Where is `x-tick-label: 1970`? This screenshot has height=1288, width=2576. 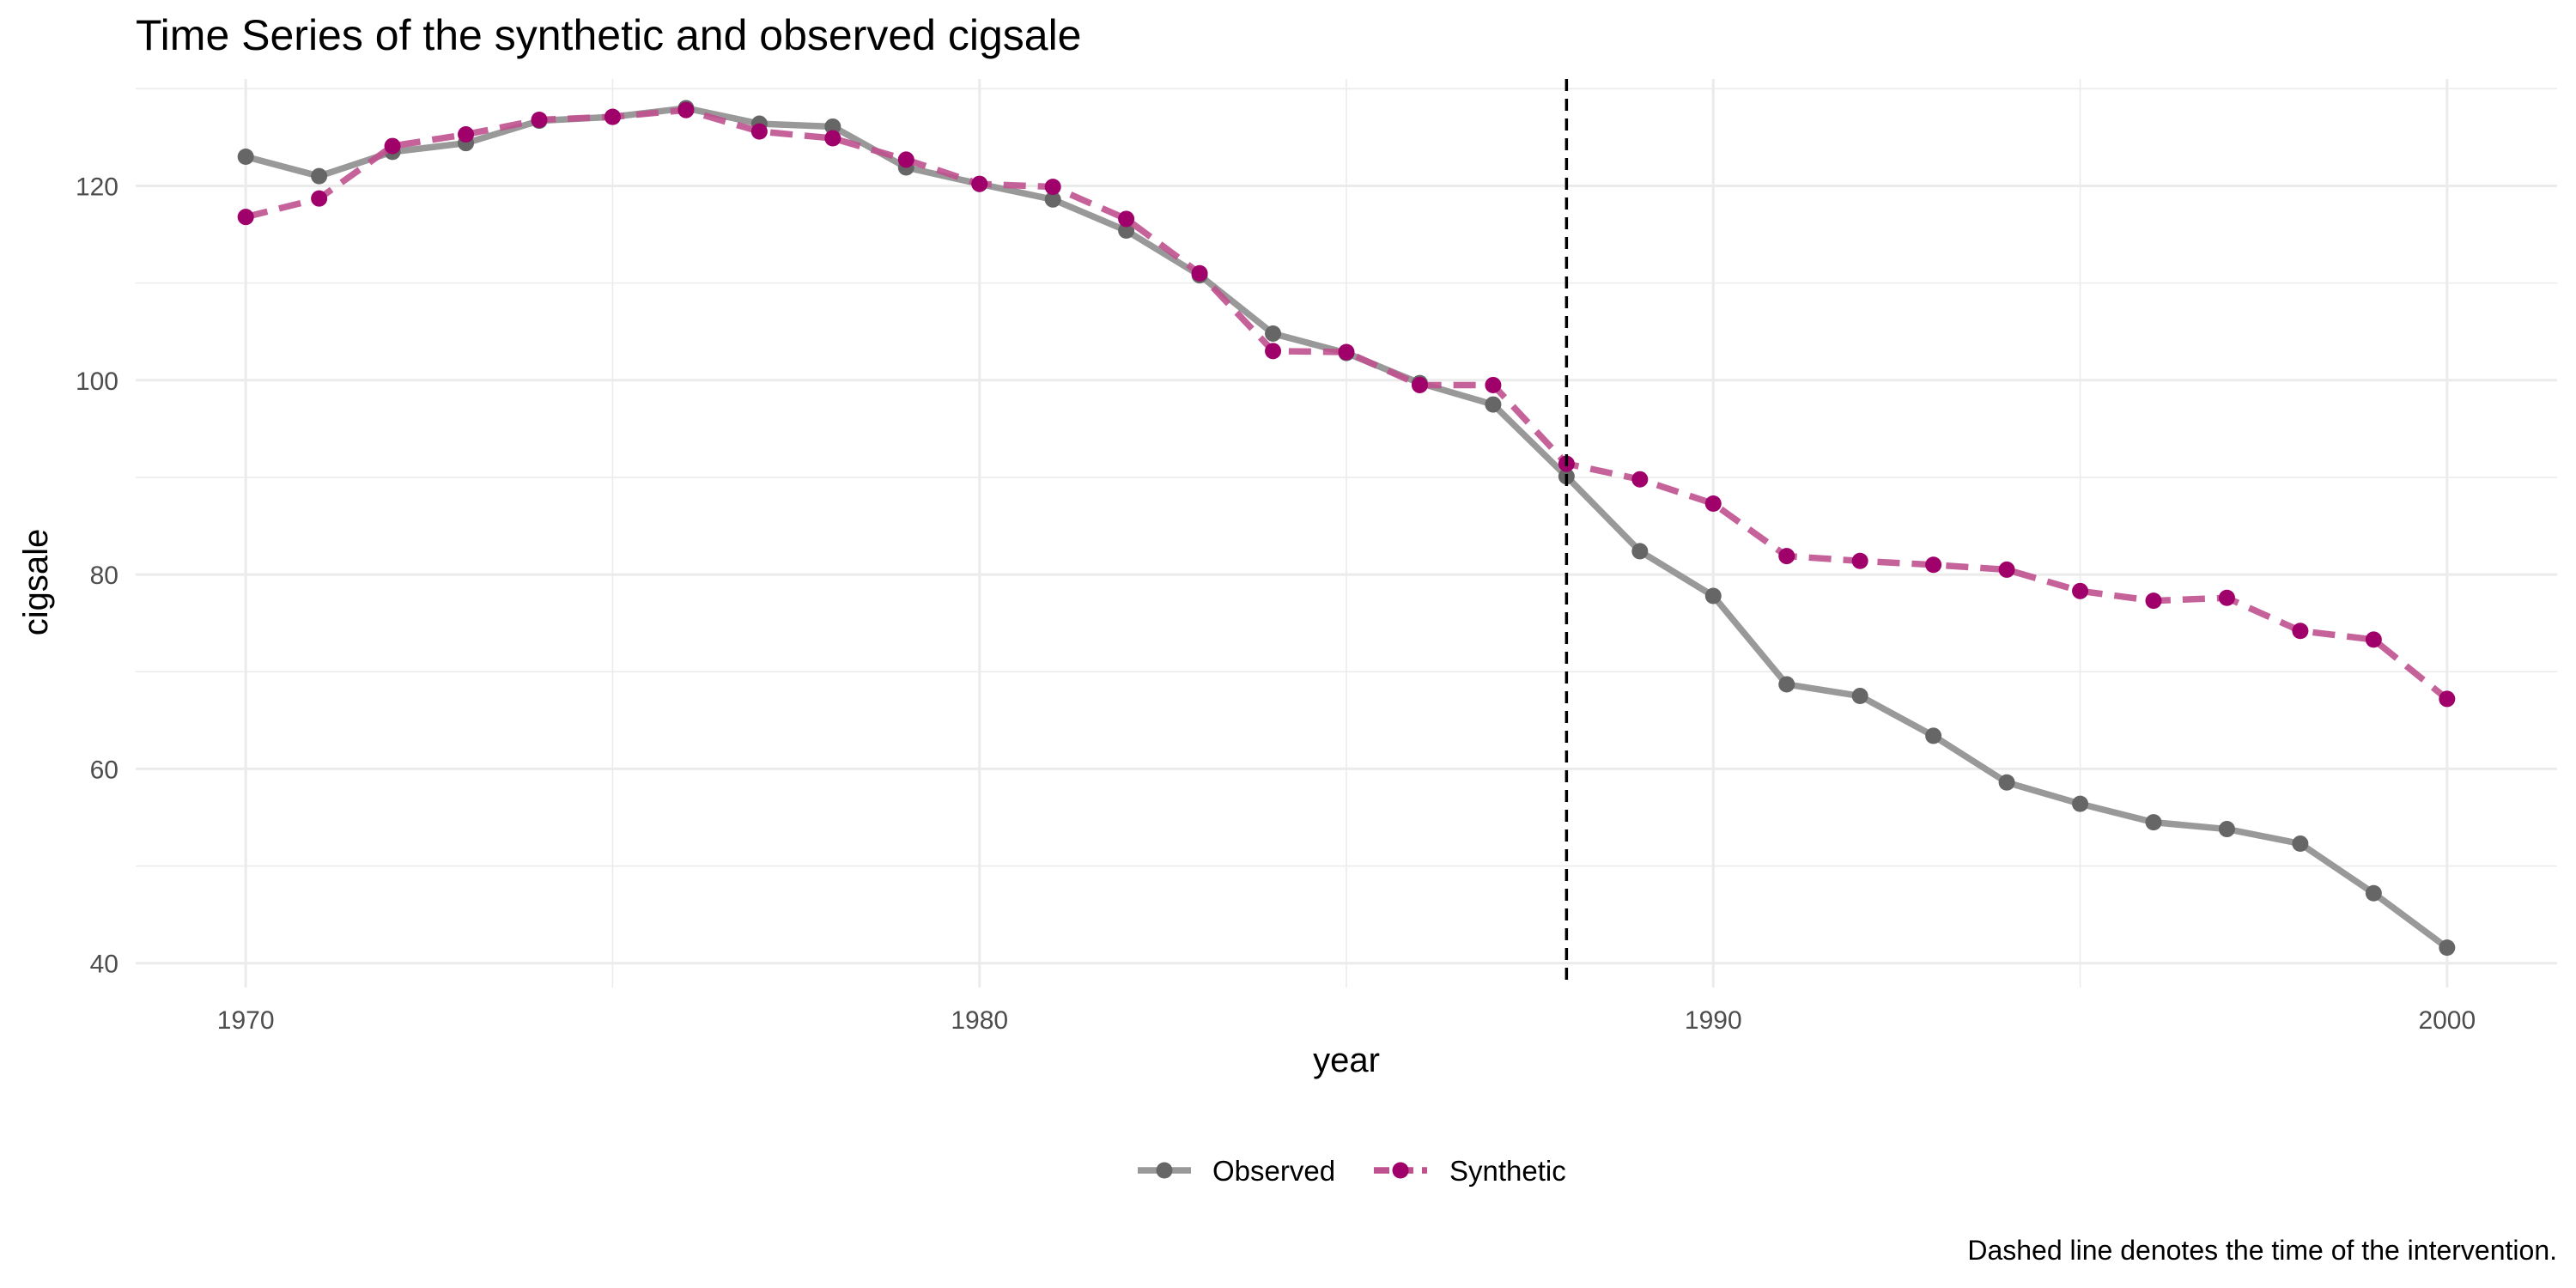
x-tick-label: 1970 is located at coordinates (246, 1020).